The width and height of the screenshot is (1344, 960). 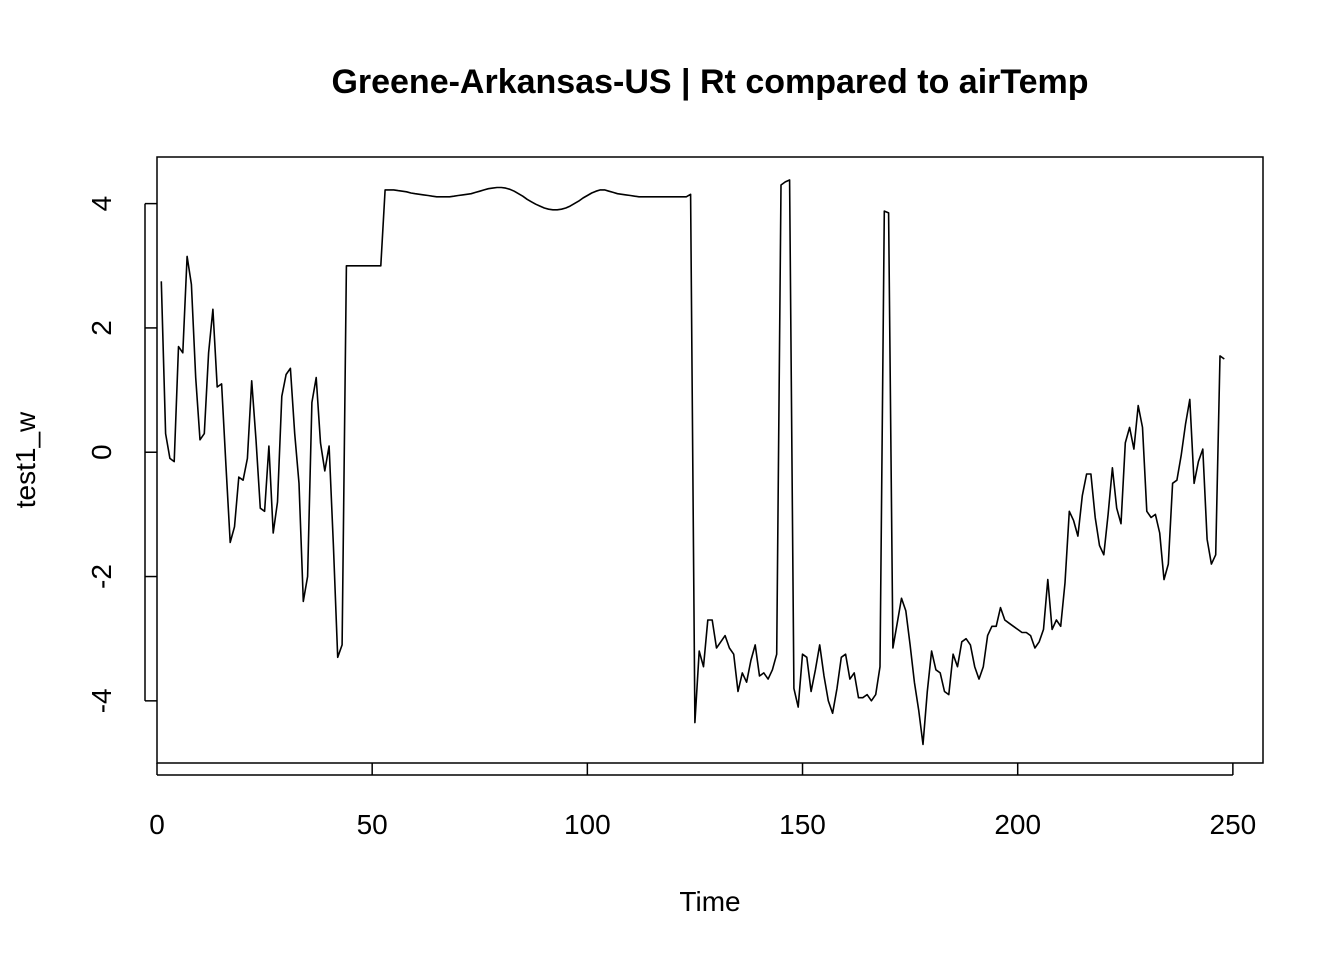 What do you see at coordinates (101, 328) in the screenshot?
I see `y-tick-label: 2` at bounding box center [101, 328].